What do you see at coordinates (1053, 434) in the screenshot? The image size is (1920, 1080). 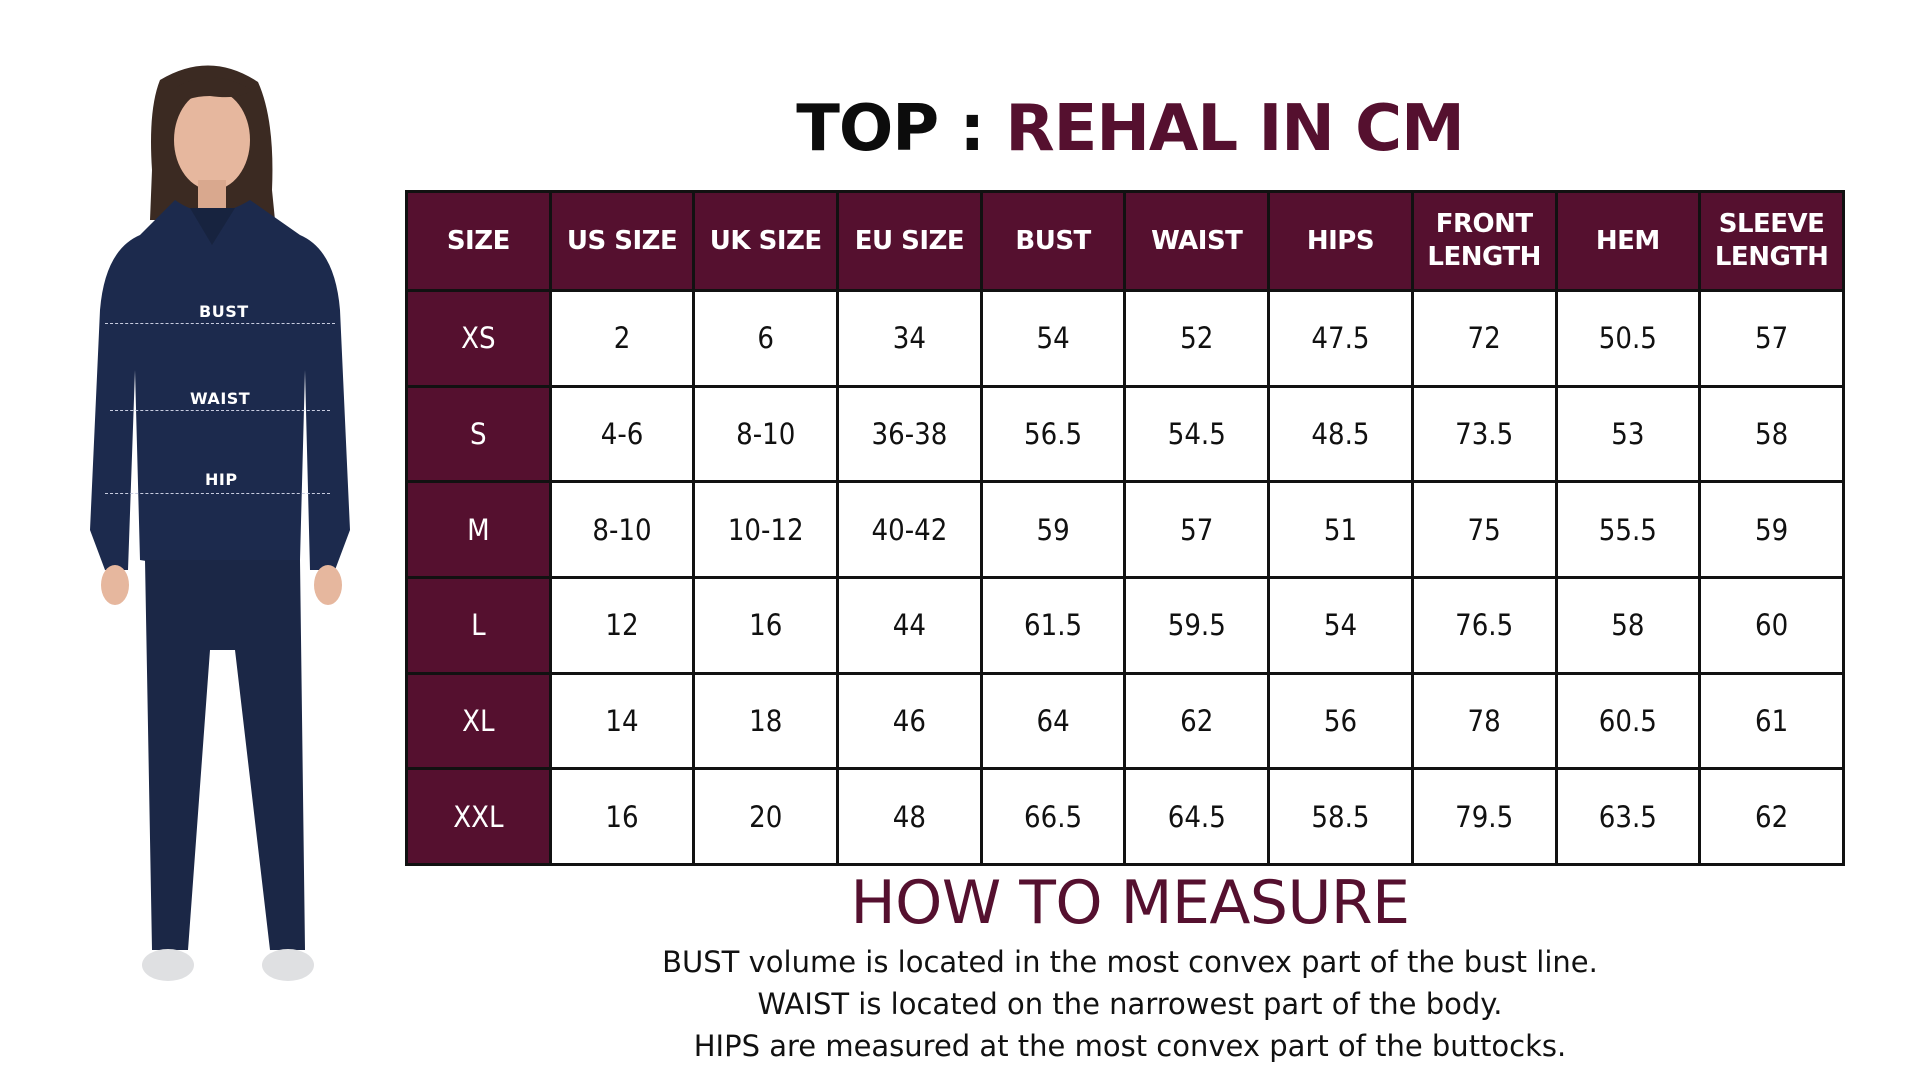 I see `measurement-cell: 56.5` at bounding box center [1053, 434].